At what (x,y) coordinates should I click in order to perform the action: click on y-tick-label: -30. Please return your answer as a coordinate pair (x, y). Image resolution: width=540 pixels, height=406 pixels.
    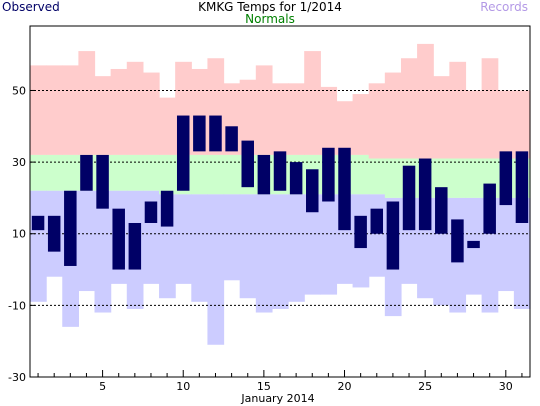
    Looking at the image, I should click on (17, 377).